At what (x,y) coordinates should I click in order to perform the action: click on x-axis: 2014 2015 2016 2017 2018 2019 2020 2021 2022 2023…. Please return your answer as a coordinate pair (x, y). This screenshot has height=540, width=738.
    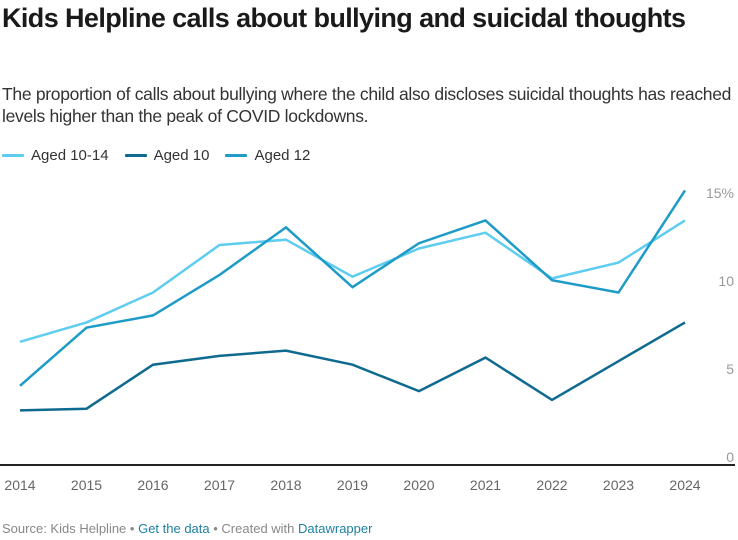
    Looking at the image, I should click on (352, 485).